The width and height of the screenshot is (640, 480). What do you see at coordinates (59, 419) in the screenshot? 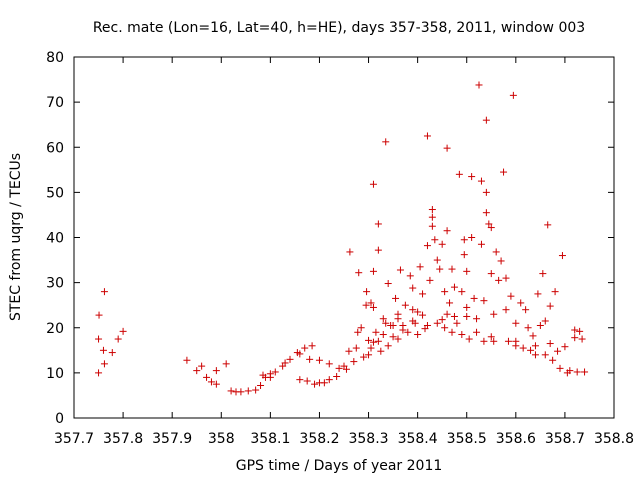
I see `y-tick-label: 0` at bounding box center [59, 419].